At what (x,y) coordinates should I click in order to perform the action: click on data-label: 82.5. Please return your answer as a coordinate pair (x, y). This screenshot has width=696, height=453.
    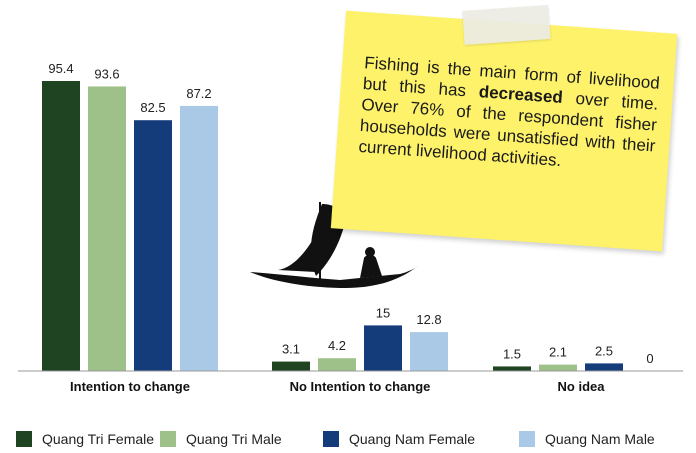
    Looking at the image, I should click on (152, 107).